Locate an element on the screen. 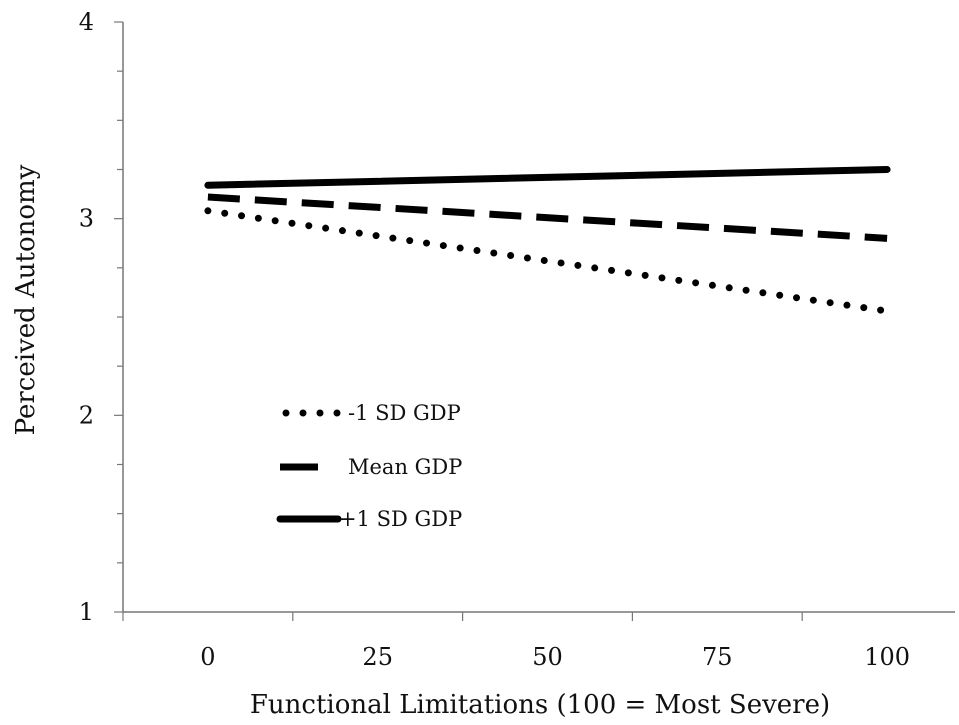 This screenshot has width=959, height=725. x-tick-label: 0 is located at coordinates (207, 657).